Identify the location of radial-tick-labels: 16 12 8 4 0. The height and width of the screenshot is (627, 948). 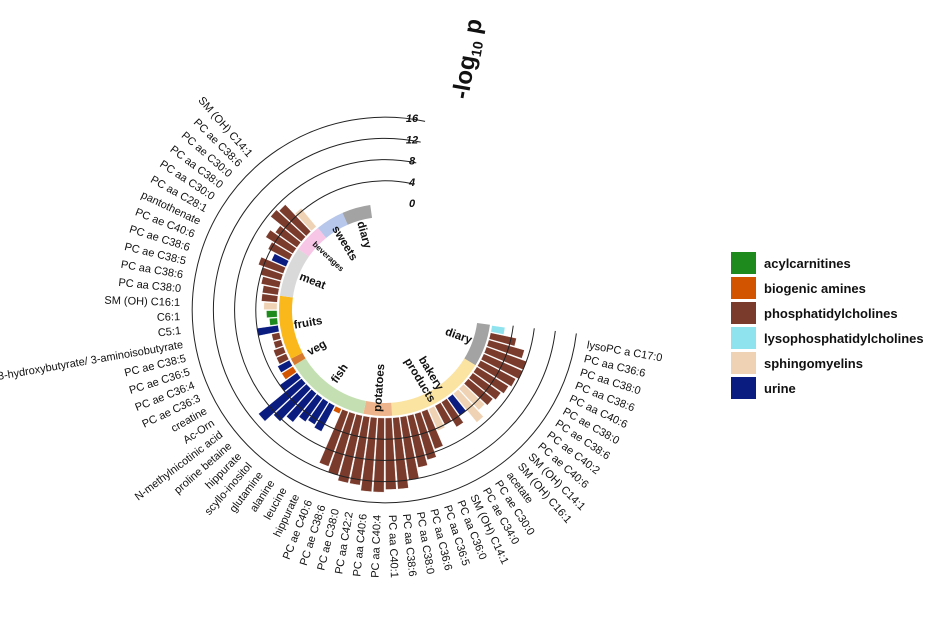
(412, 161).